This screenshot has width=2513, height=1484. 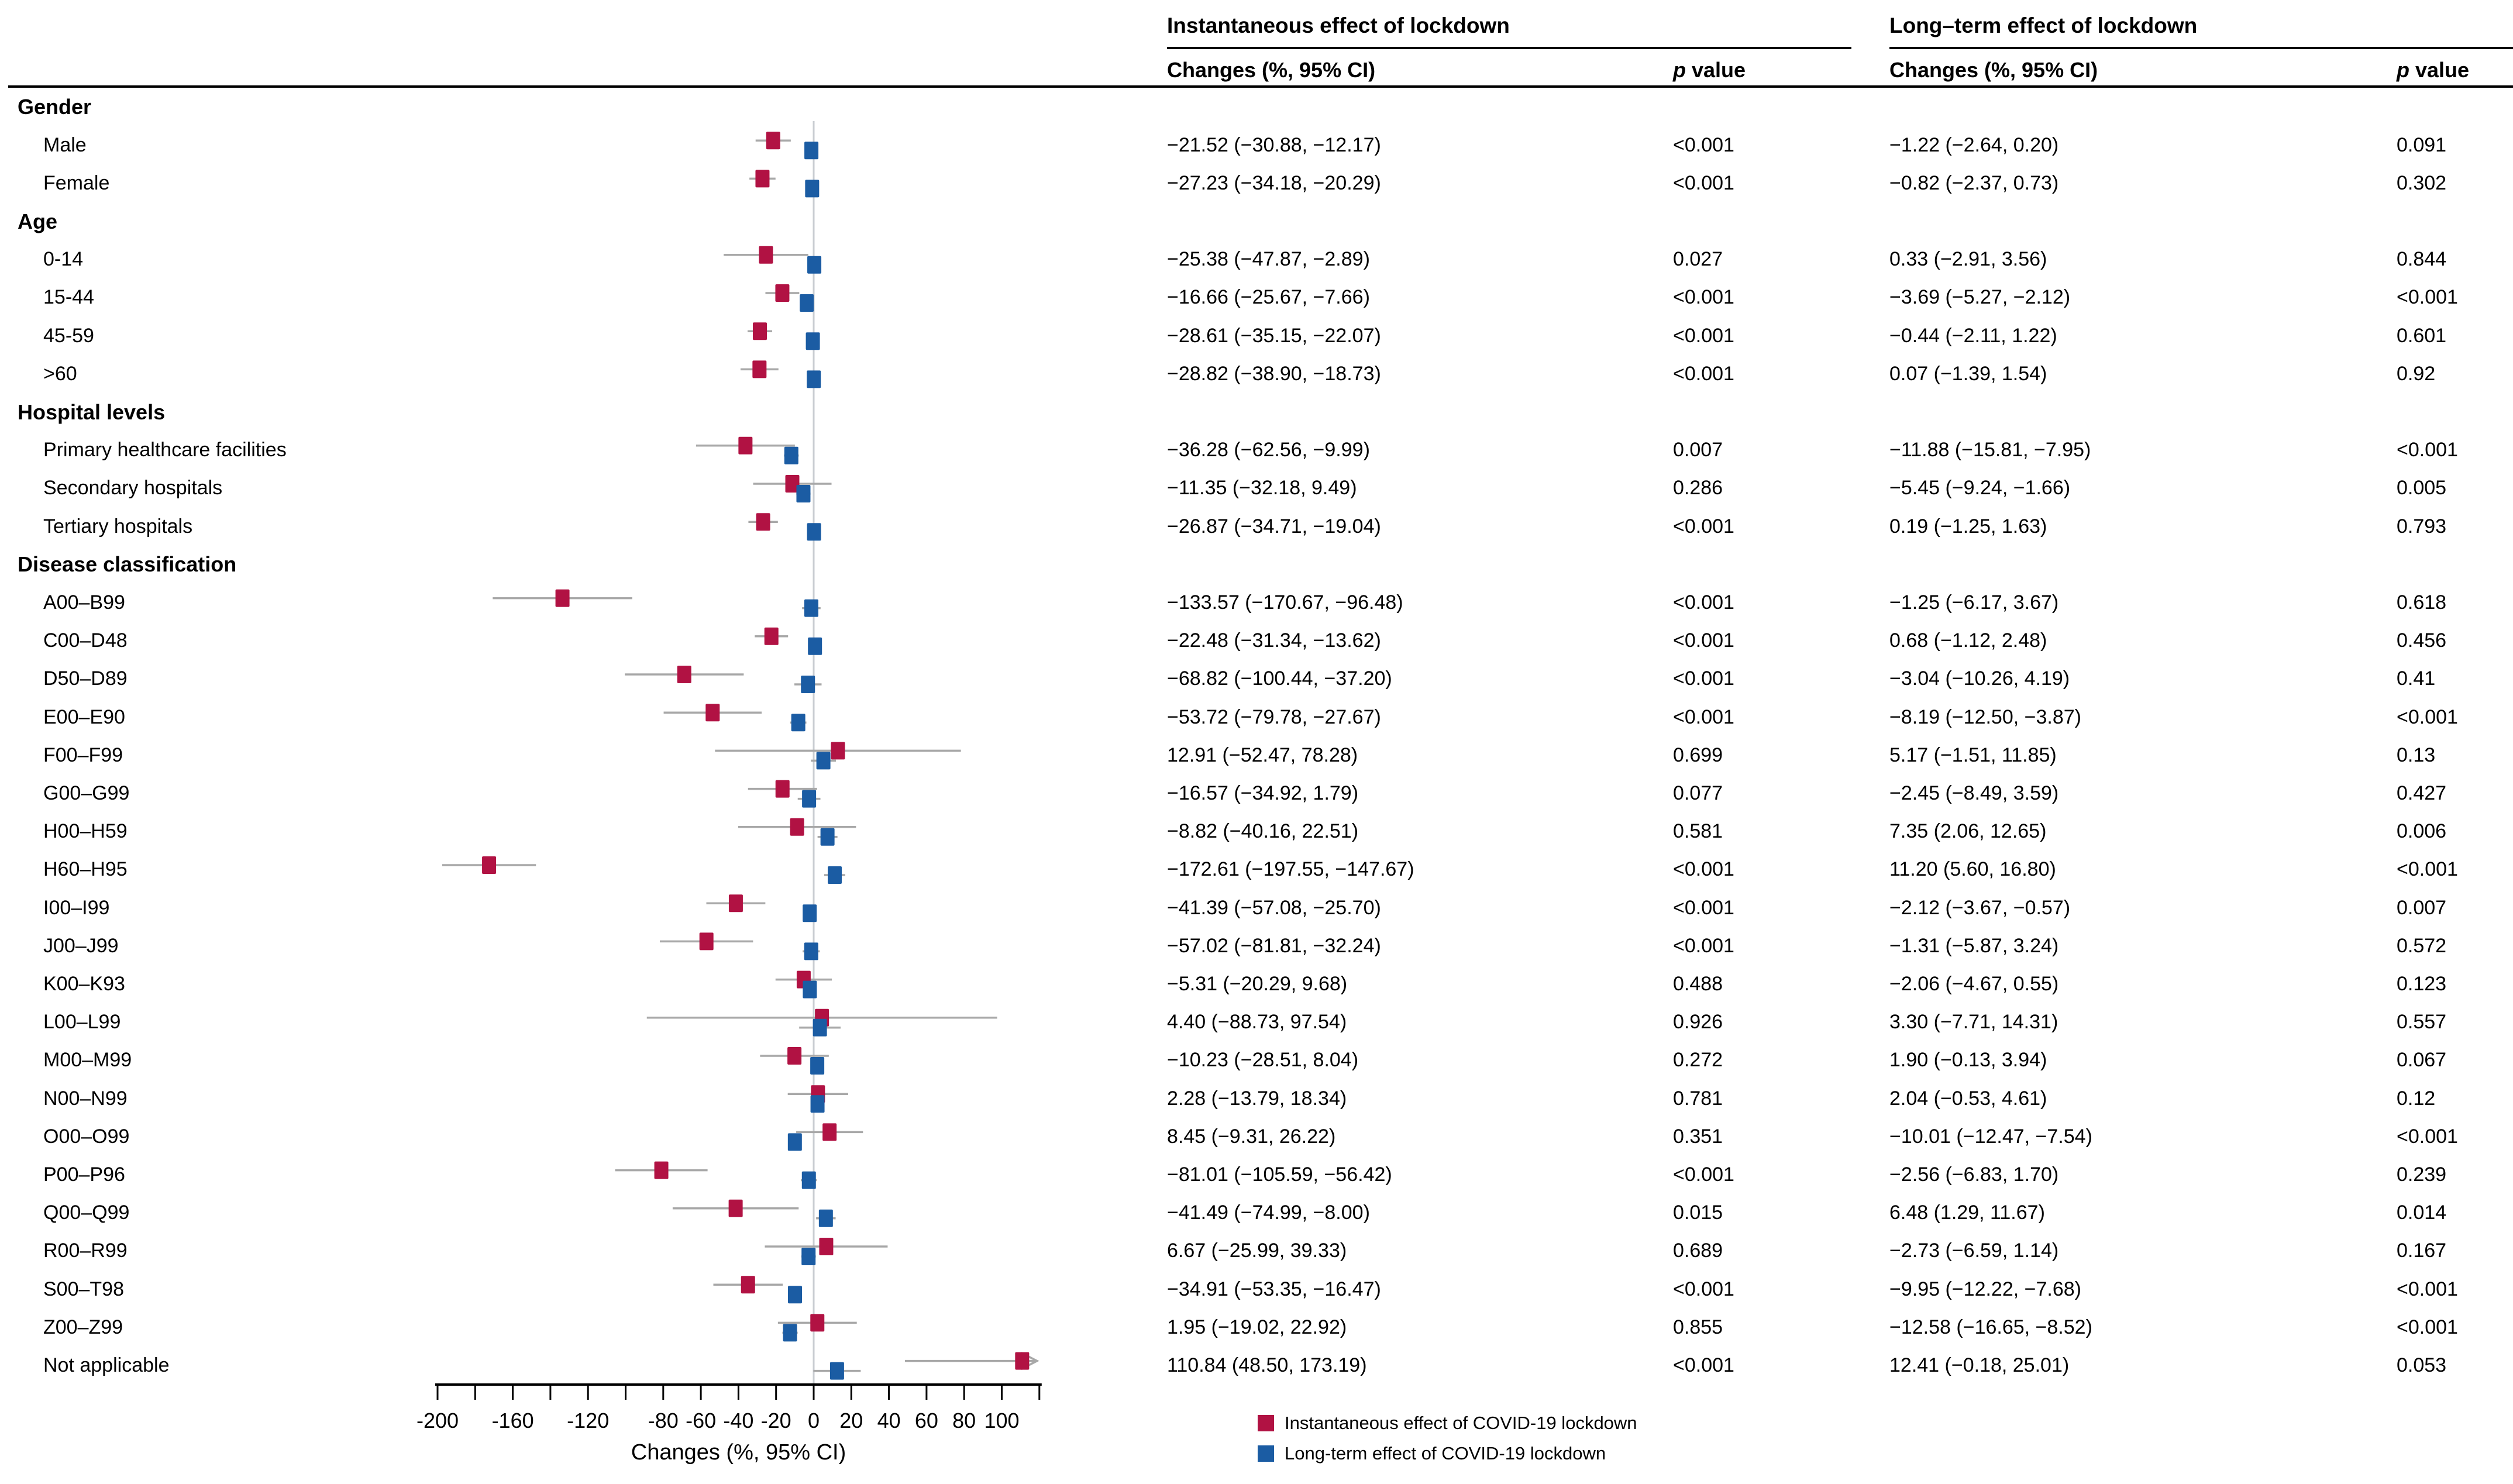 I want to click on long-term-p-value: 0.601, so click(x=2422, y=335).